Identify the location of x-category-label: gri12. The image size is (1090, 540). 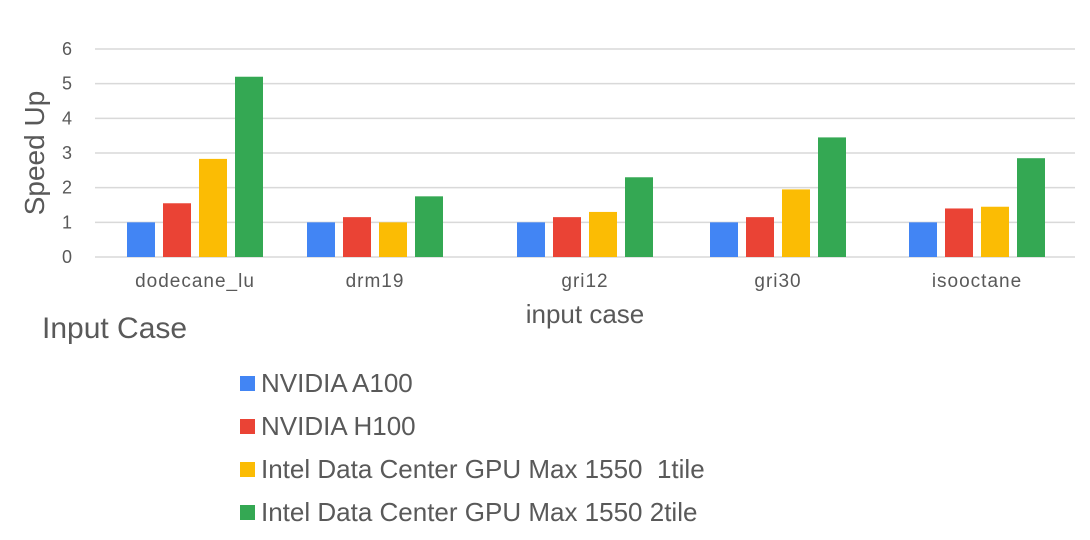
(584, 281).